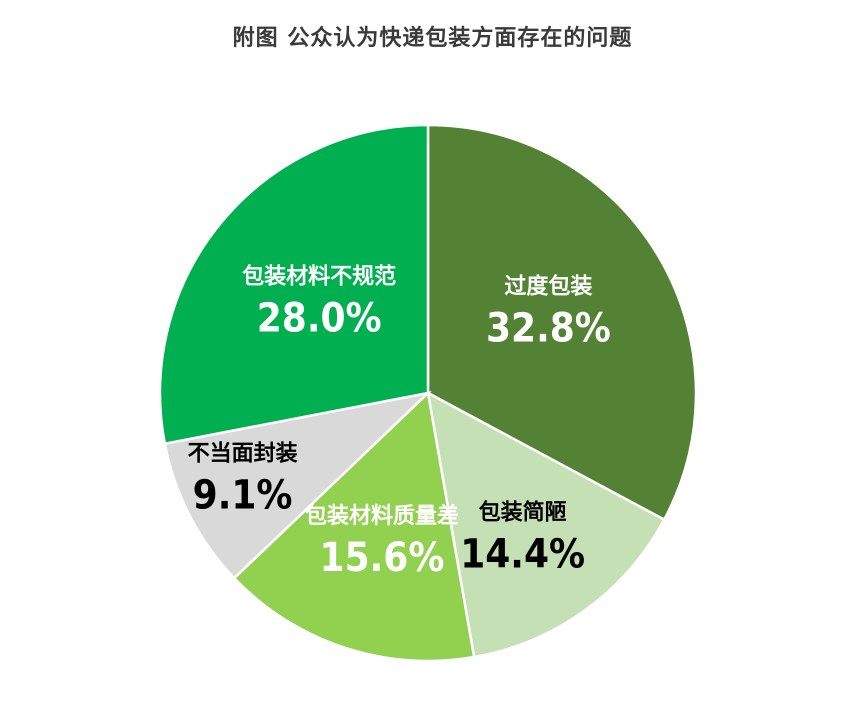 This screenshot has width=865, height=719. What do you see at coordinates (523, 513) in the screenshot?
I see `slice-label: 包装简陋` at bounding box center [523, 513].